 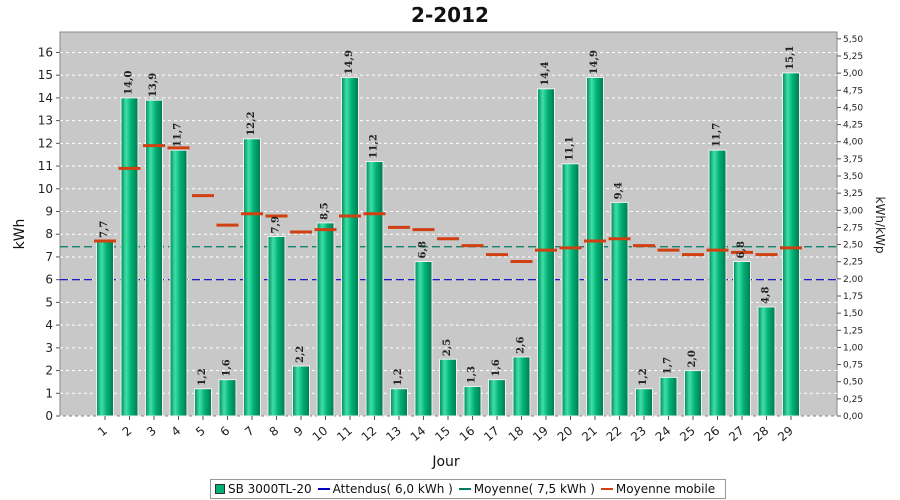 What do you see at coordinates (274, 432) in the screenshot?
I see `x-tick-label: 8` at bounding box center [274, 432].